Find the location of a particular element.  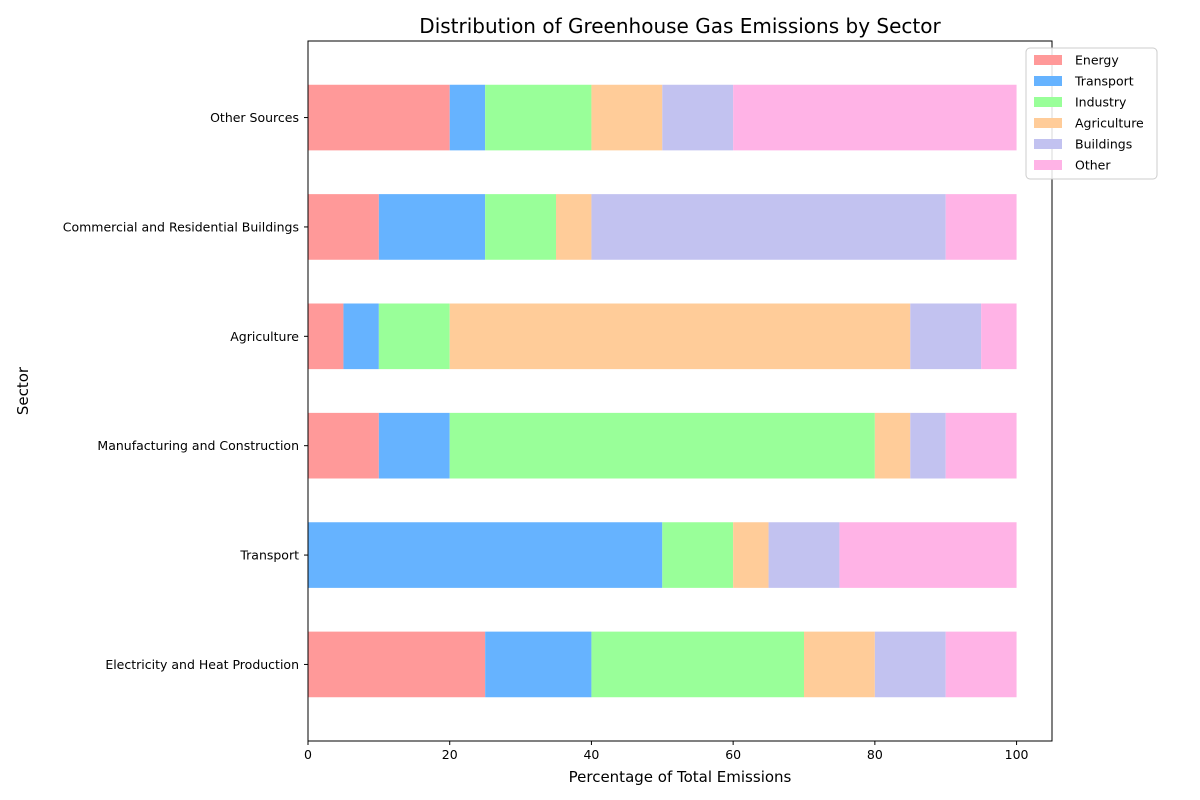

bar-manufacturing-and-construction-agriculture is located at coordinates (892, 445).